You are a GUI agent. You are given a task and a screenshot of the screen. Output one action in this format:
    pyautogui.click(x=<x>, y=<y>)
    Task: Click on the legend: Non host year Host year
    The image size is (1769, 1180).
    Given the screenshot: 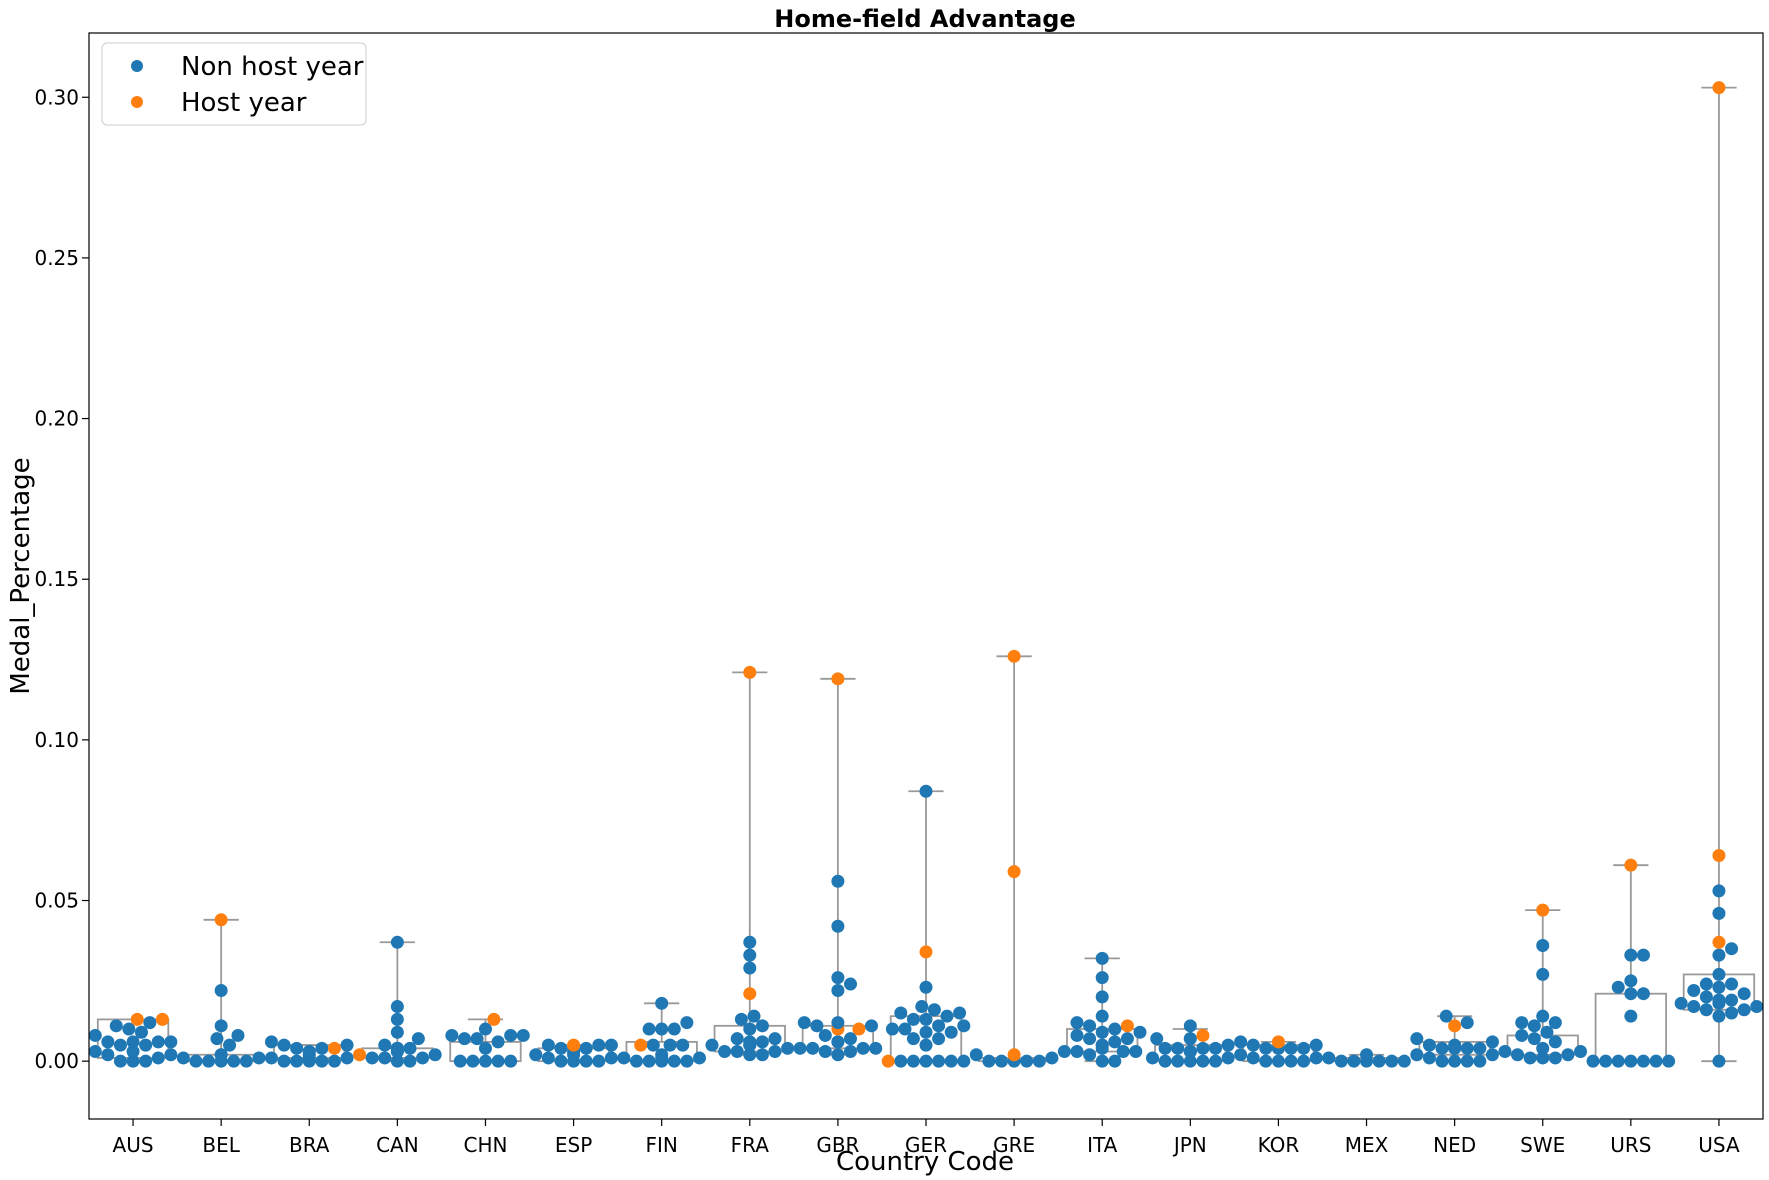 What is the action you would take?
    pyautogui.click(x=234, y=84)
    